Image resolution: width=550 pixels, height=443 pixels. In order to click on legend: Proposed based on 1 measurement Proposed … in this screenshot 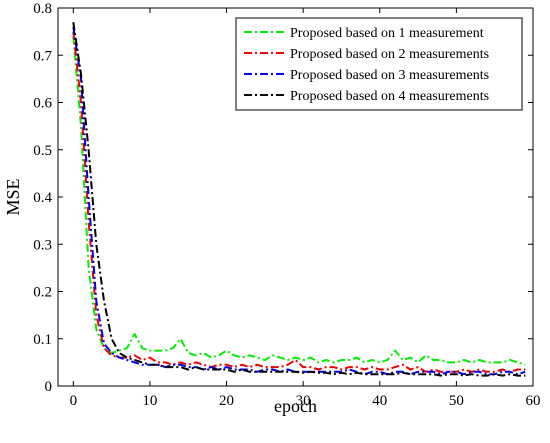, I will do `click(379, 64)`.